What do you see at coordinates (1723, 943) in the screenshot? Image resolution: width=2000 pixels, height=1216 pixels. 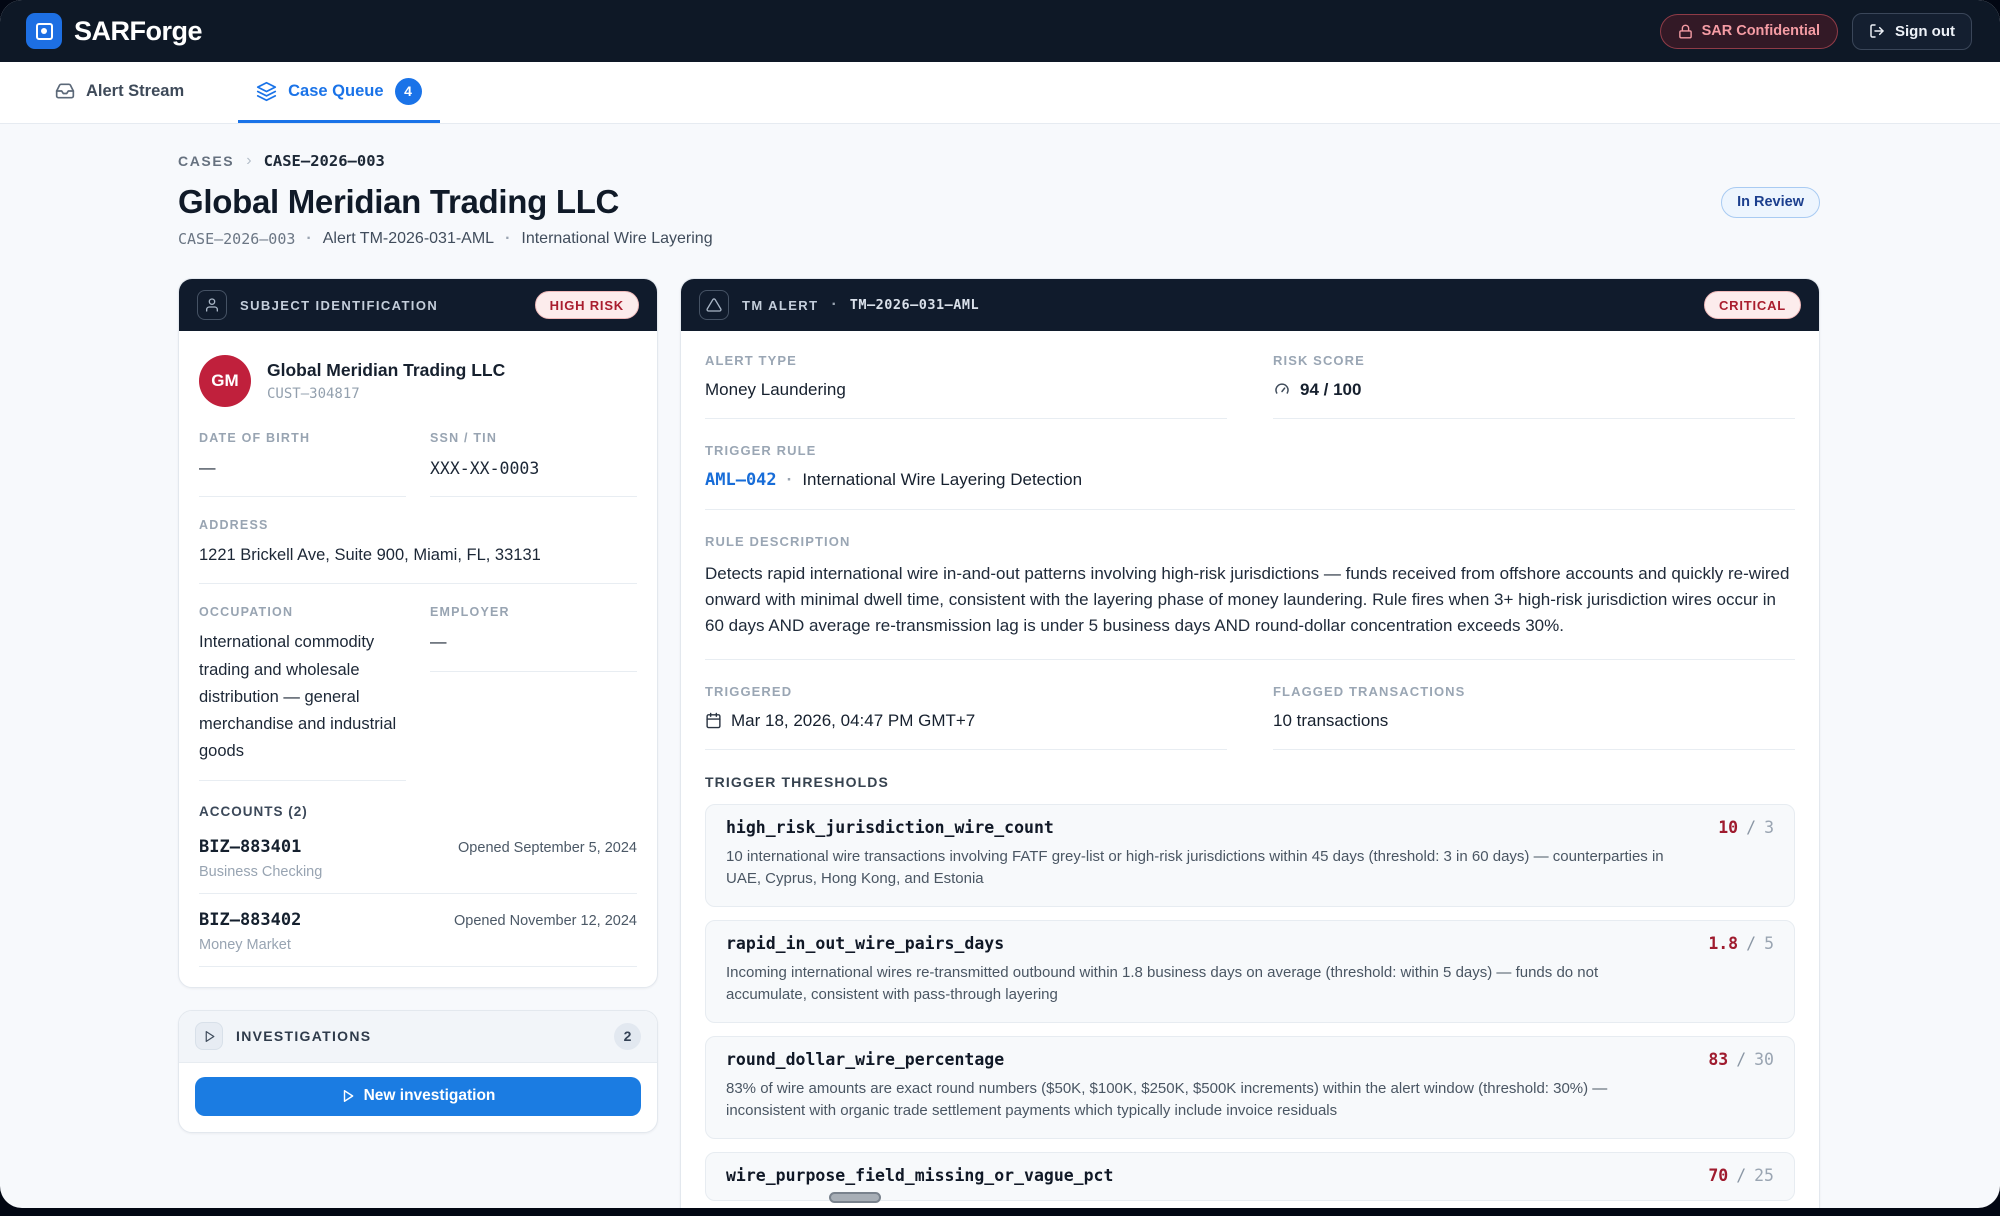 I see `threshold-actual: 1.8` at bounding box center [1723, 943].